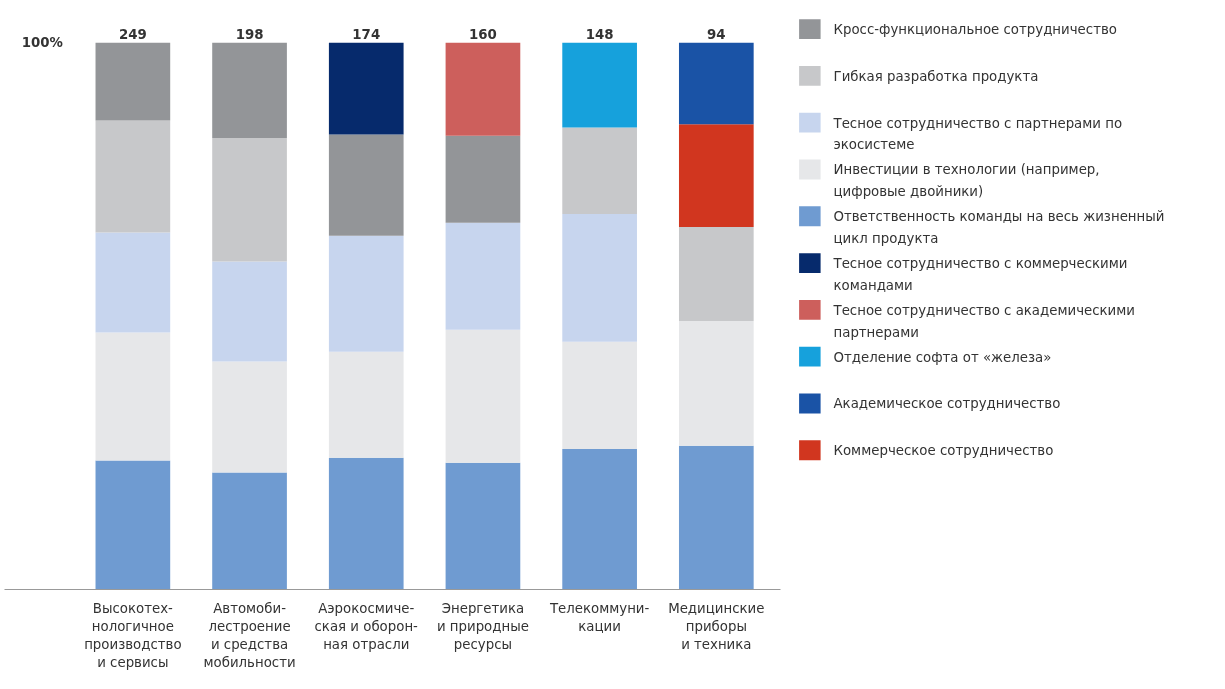  I want to click on annotation: 249, so click(132, 34).